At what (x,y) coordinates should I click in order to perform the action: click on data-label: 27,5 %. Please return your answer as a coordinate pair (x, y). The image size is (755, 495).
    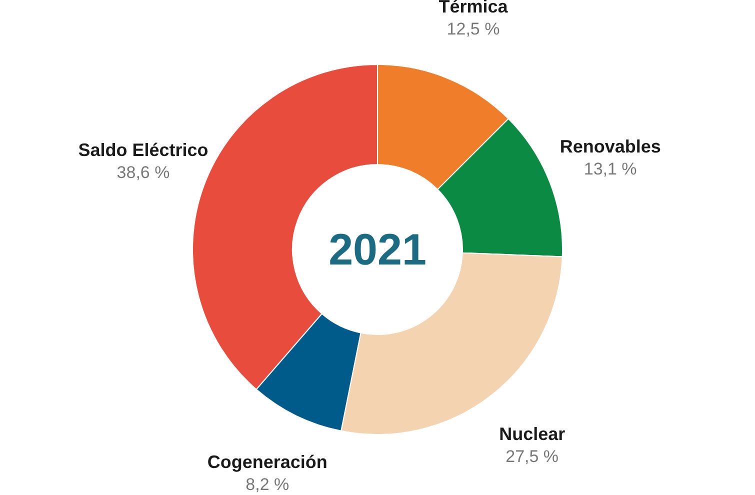
    Looking at the image, I should click on (532, 456).